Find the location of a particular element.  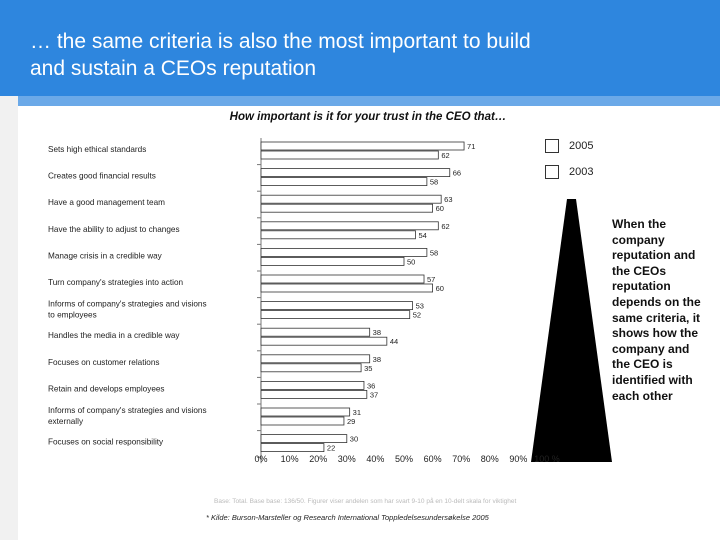

x-tick-label: 80% is located at coordinates (490, 459).